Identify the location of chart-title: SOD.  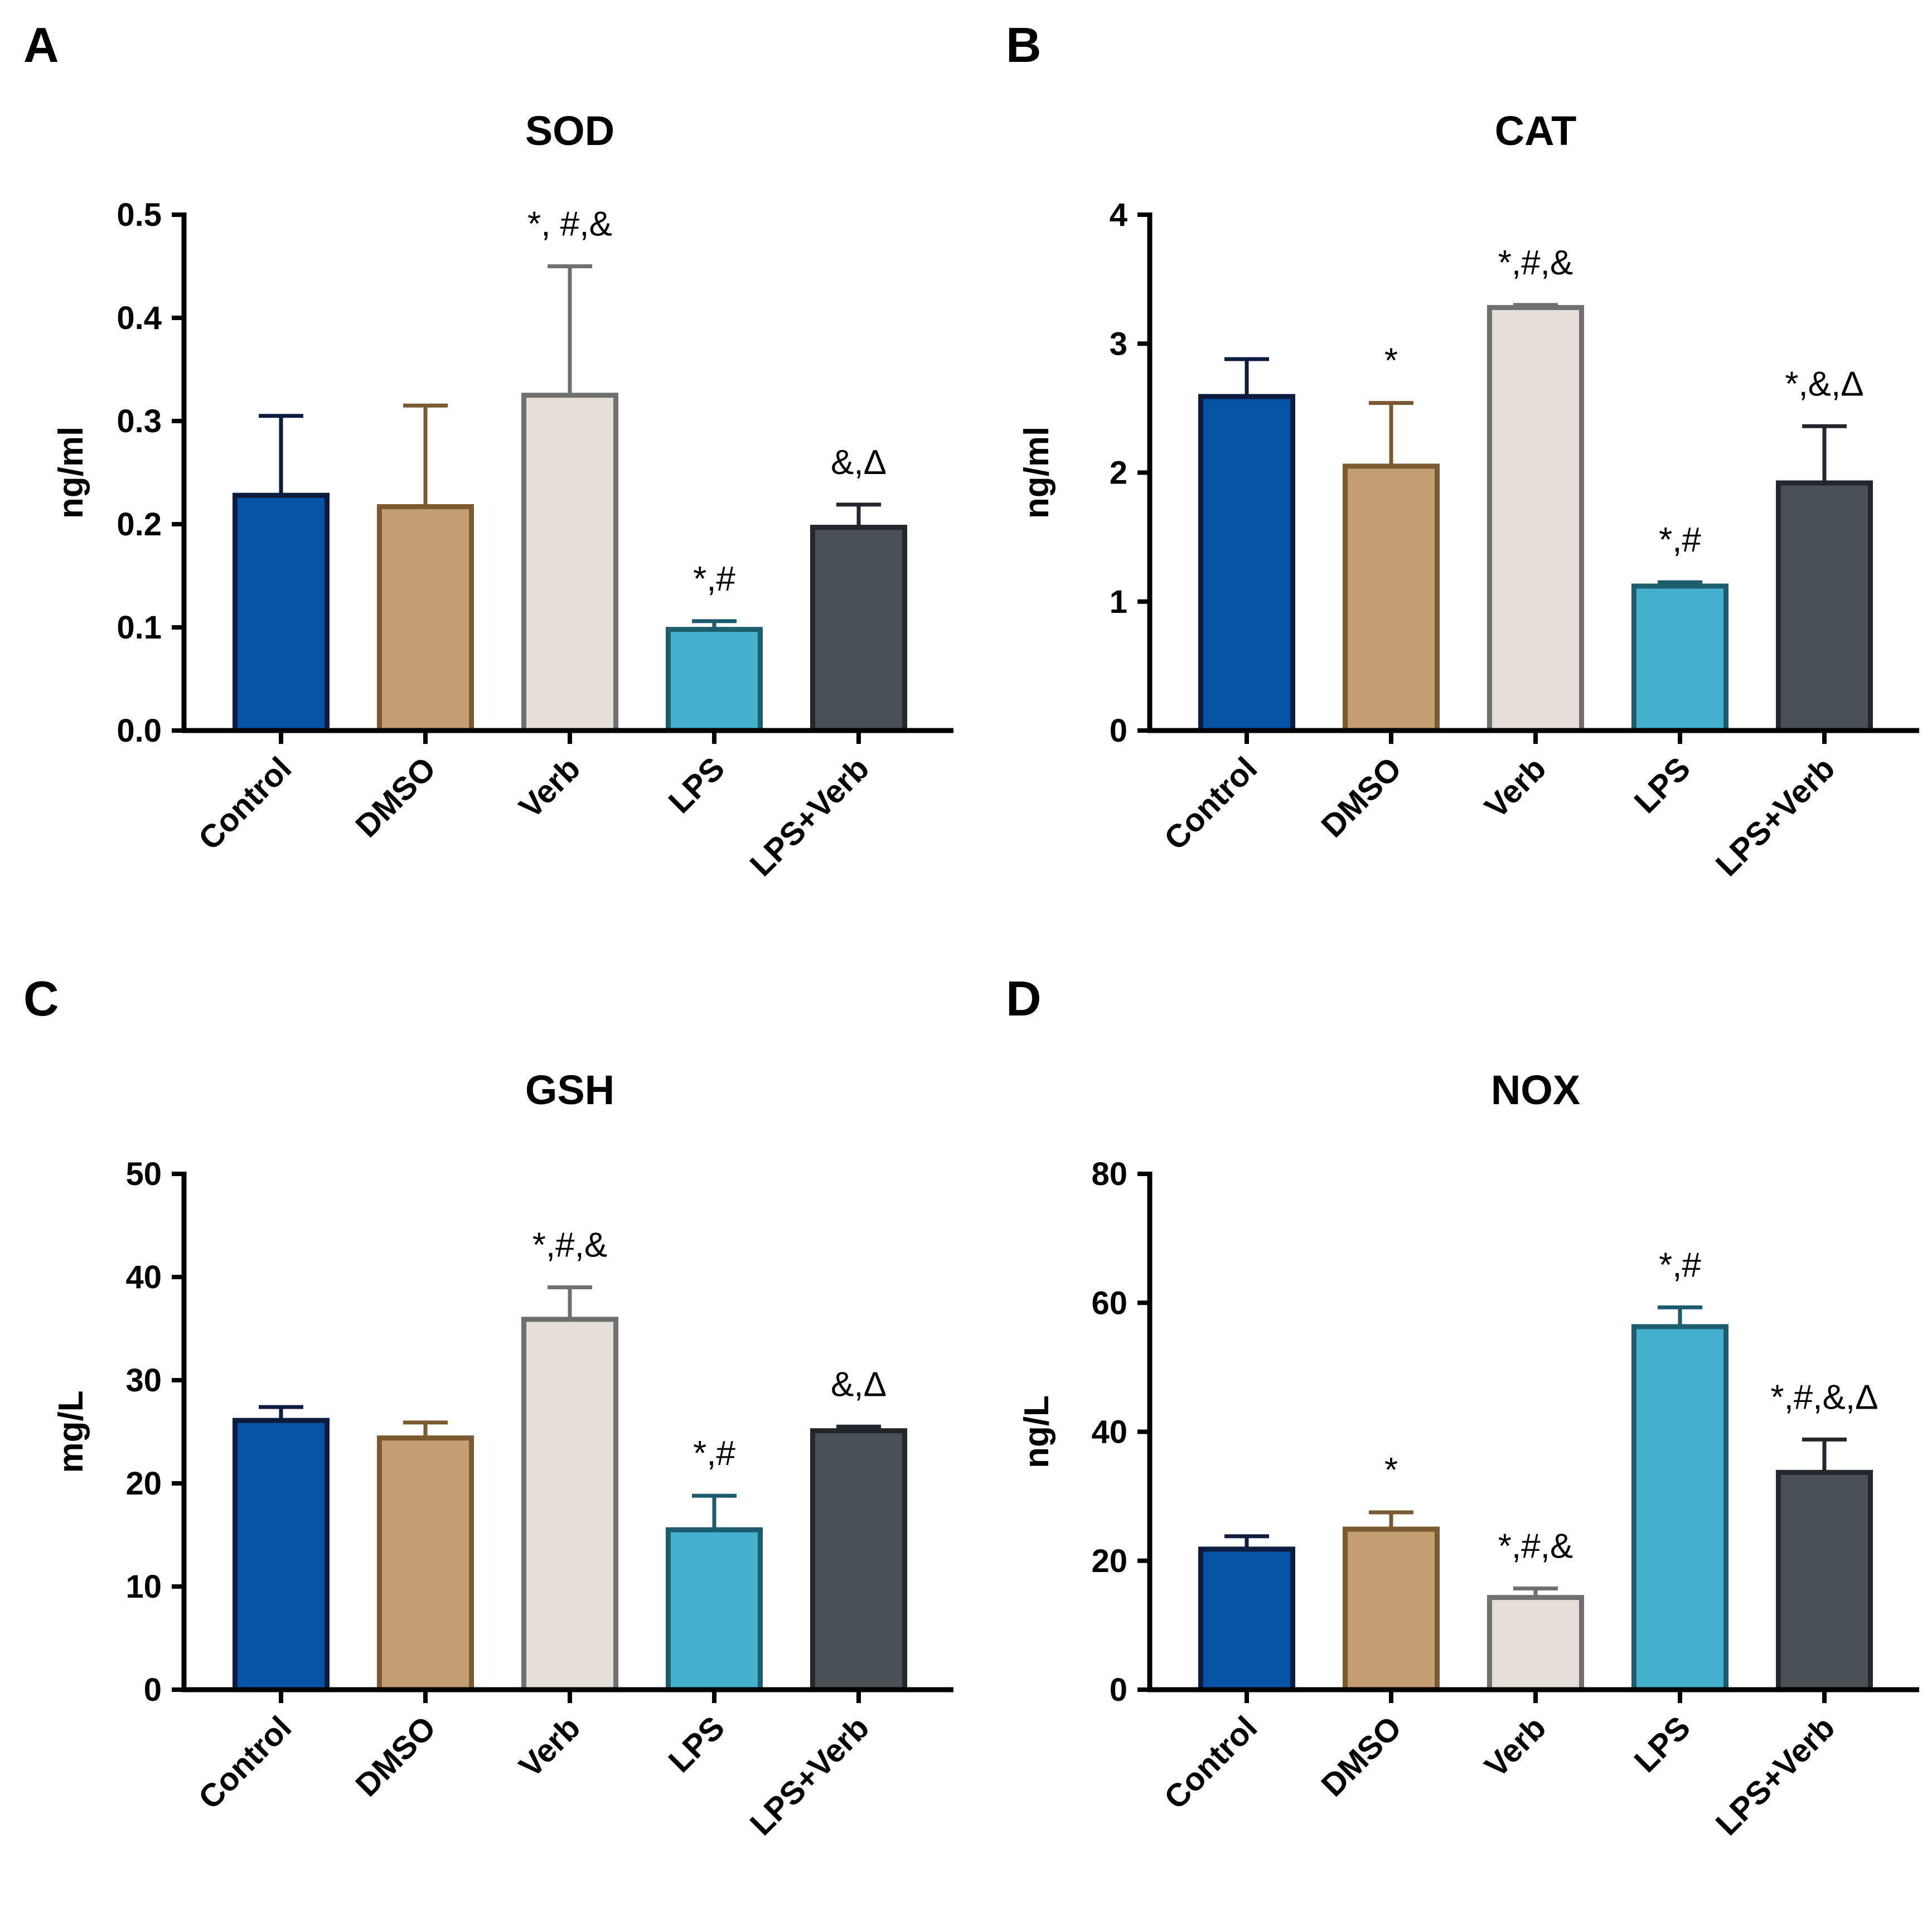
(569, 131).